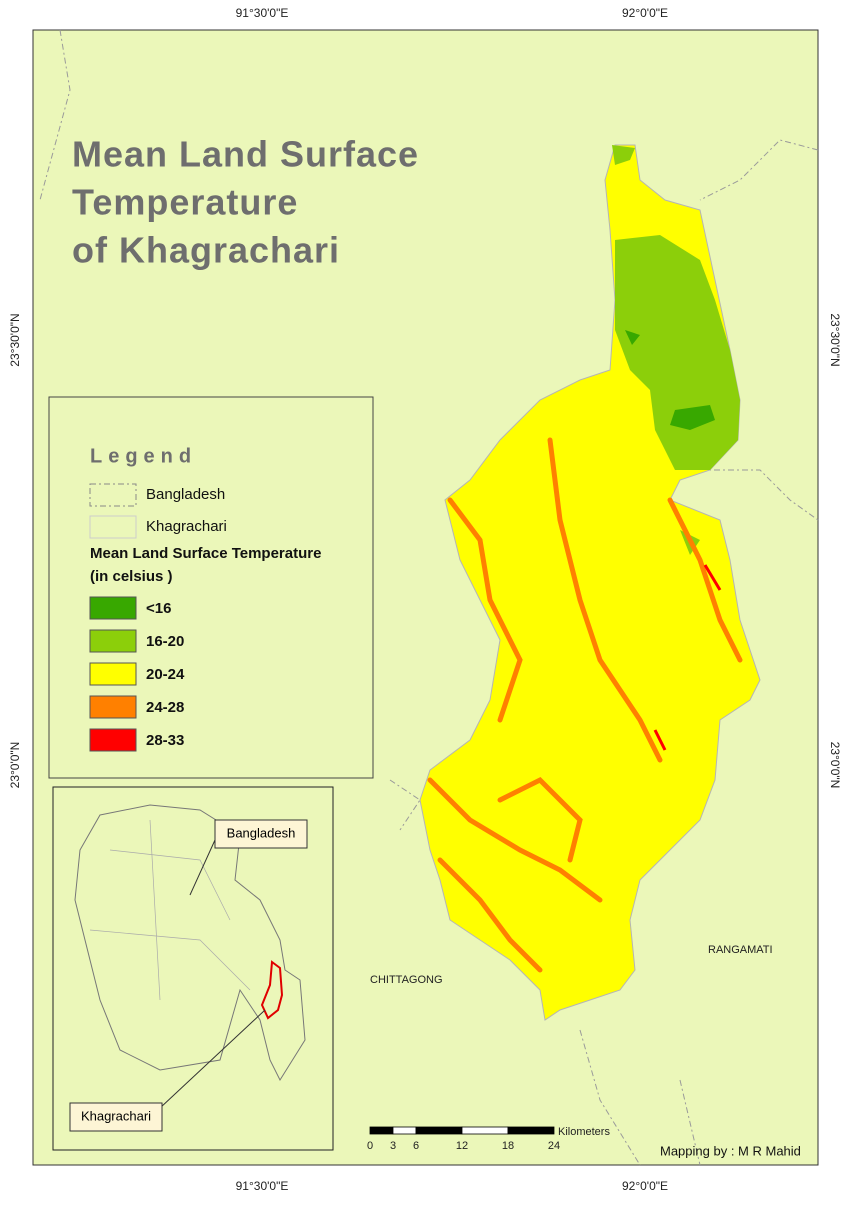 Image resolution: width=848 pixels, height=1205 pixels. I want to click on legend-label: Mean Land Surface Temperature, so click(205, 553).